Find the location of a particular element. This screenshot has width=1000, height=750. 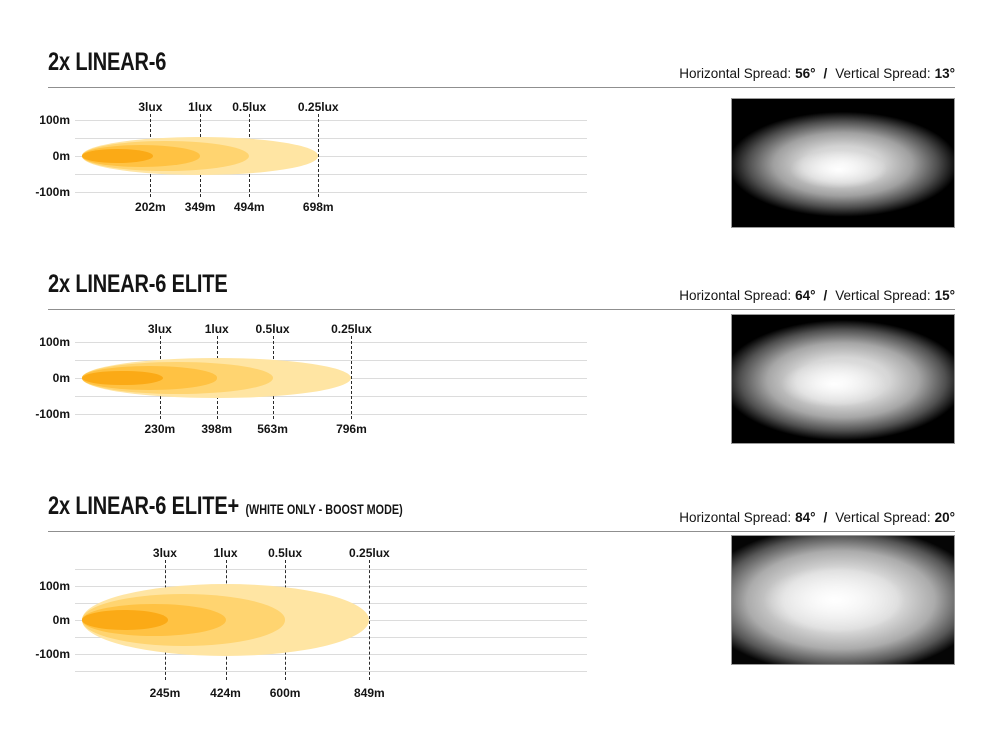

distance-label: 424m is located at coordinates (225, 693).